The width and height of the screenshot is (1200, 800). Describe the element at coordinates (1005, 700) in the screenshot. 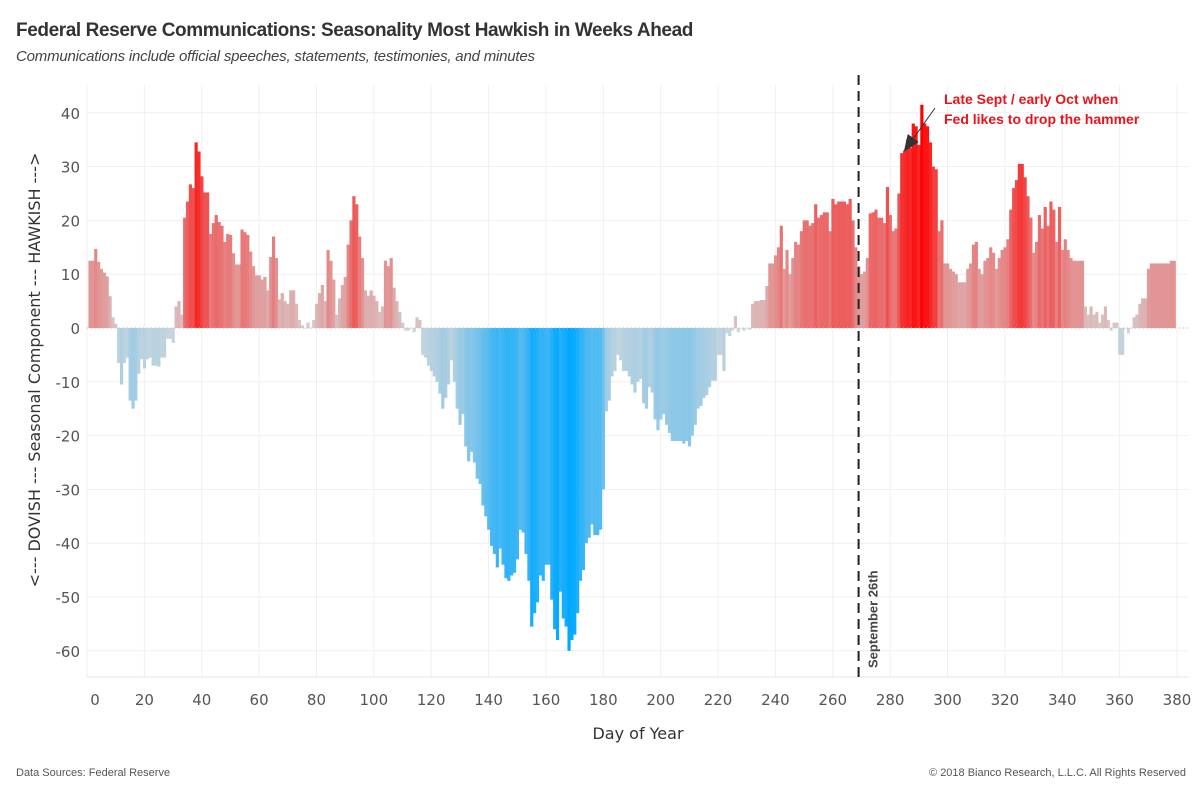

I see `x-tick-label: 320` at that location.